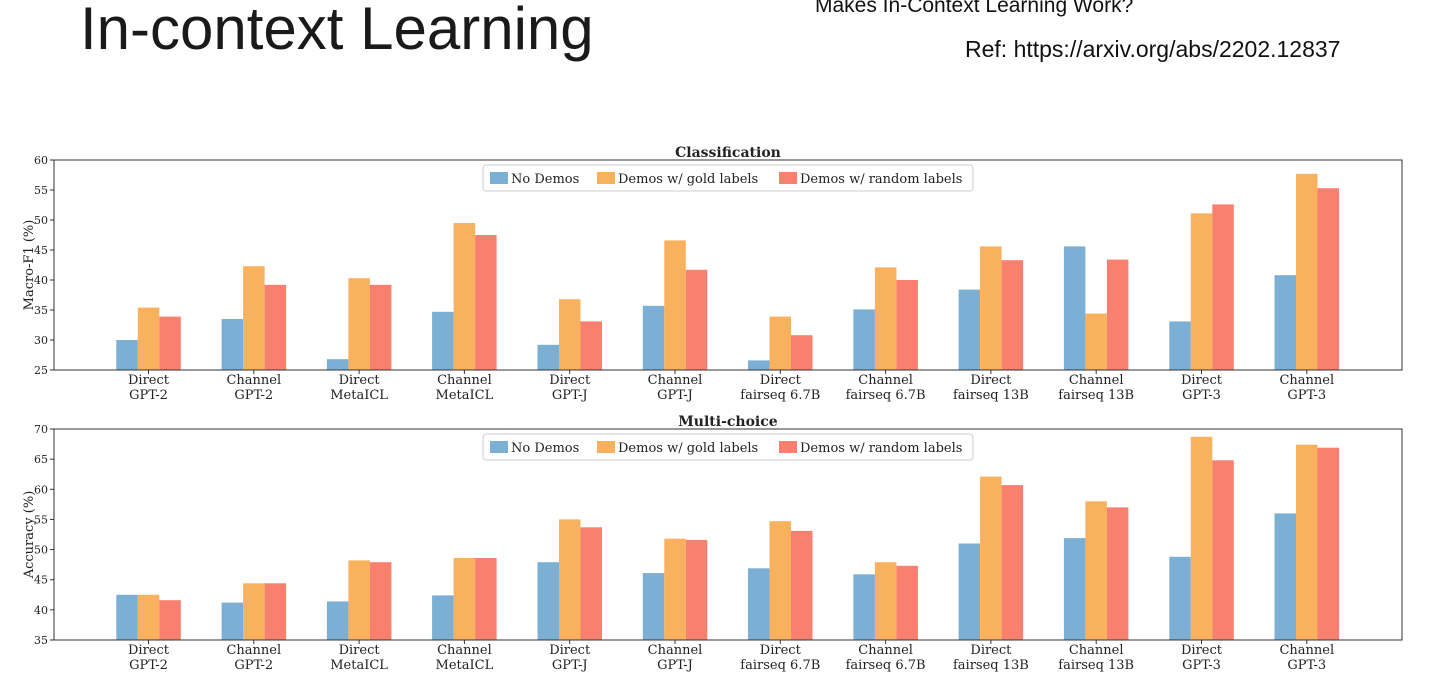 The image size is (1437, 697). Describe the element at coordinates (41, 489) in the screenshot. I see `multichoice-ytick-label: 60` at that location.